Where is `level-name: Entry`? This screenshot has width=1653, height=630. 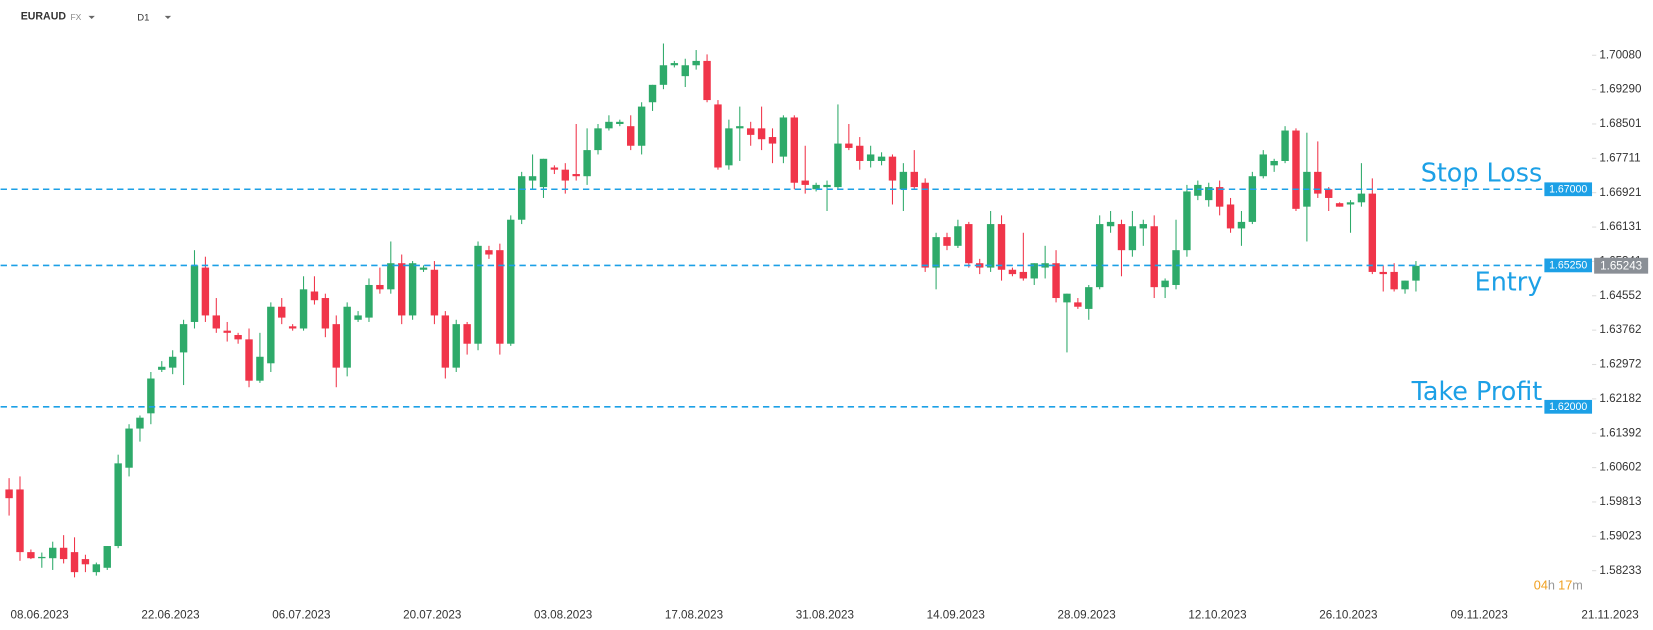 level-name: Entry is located at coordinates (1509, 281).